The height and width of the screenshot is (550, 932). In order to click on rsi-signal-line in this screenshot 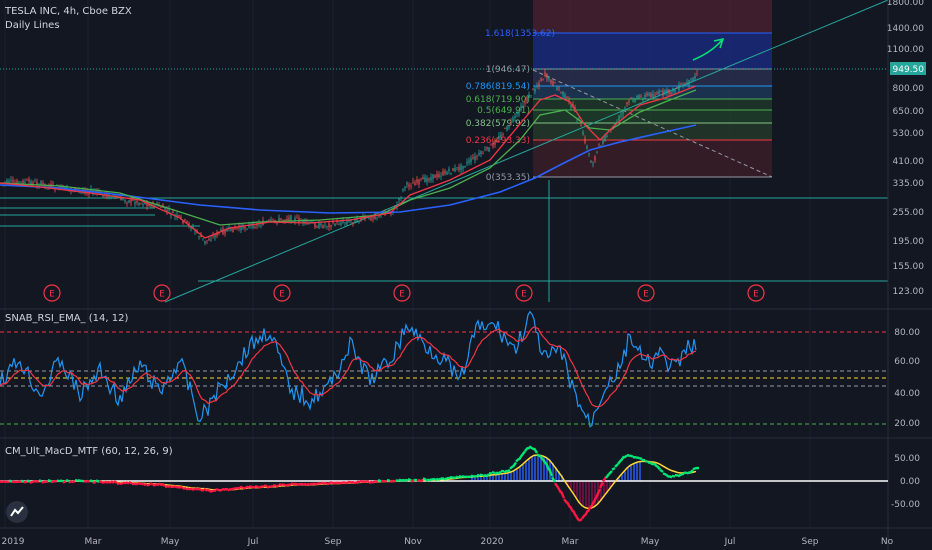, I will do `click(348, 367)`.